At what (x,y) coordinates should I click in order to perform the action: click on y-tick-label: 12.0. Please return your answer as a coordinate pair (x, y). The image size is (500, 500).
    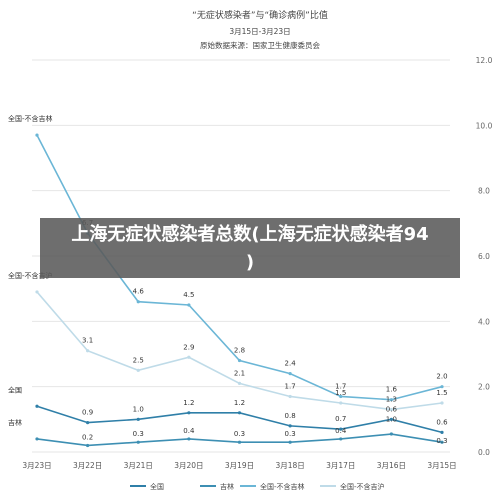
    Looking at the image, I should click on (484, 60).